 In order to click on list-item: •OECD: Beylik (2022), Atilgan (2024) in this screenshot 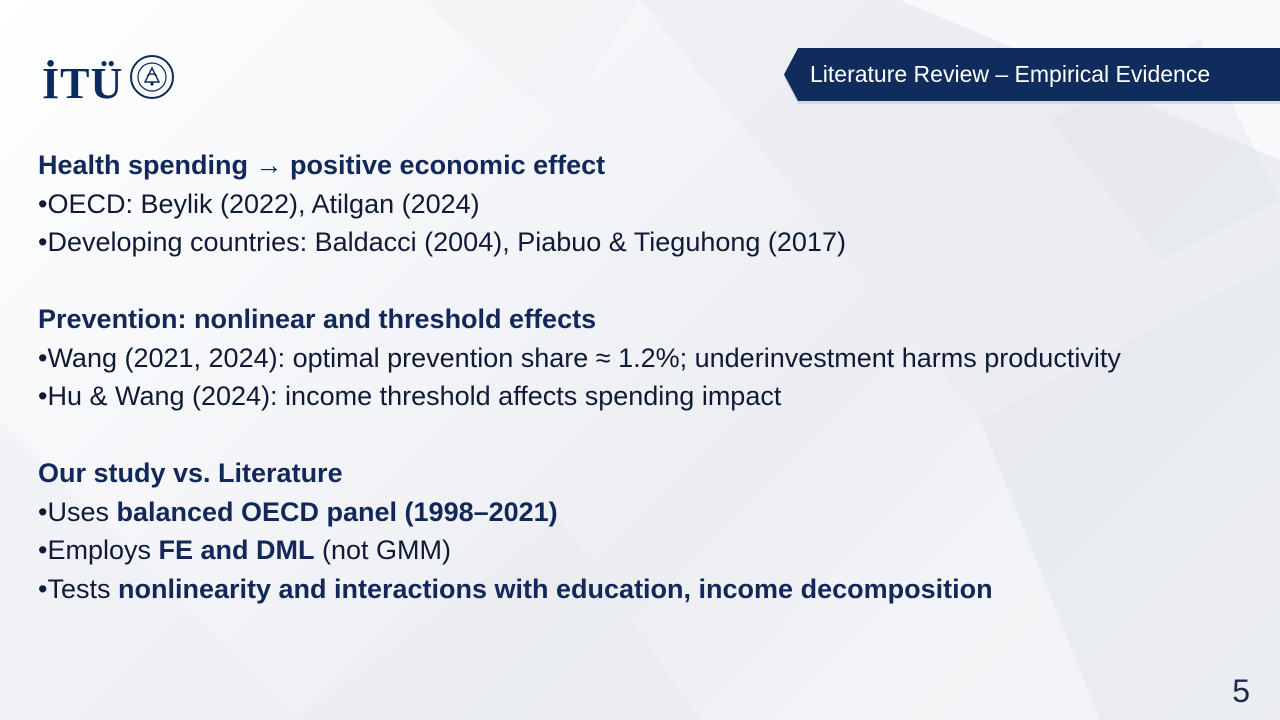, I will do `click(259, 203)`.